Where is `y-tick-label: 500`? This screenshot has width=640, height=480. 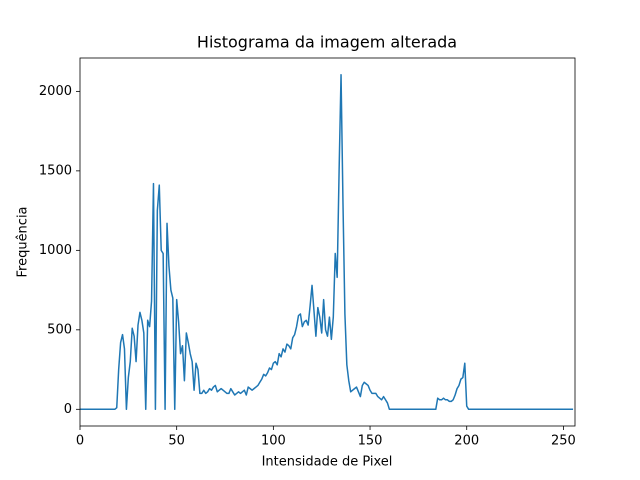
y-tick-label: 500 is located at coordinates (59, 329).